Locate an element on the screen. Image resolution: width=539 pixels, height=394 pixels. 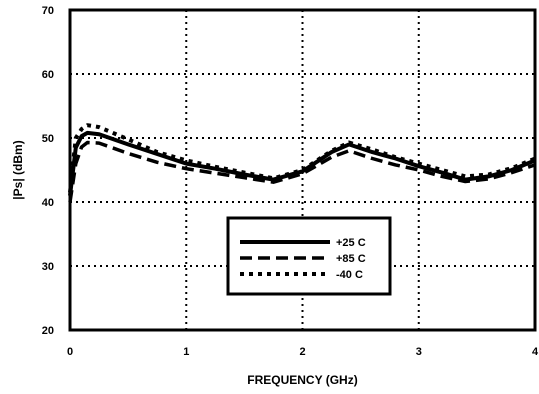
y-tick-label: 50 is located at coordinates (48, 139).